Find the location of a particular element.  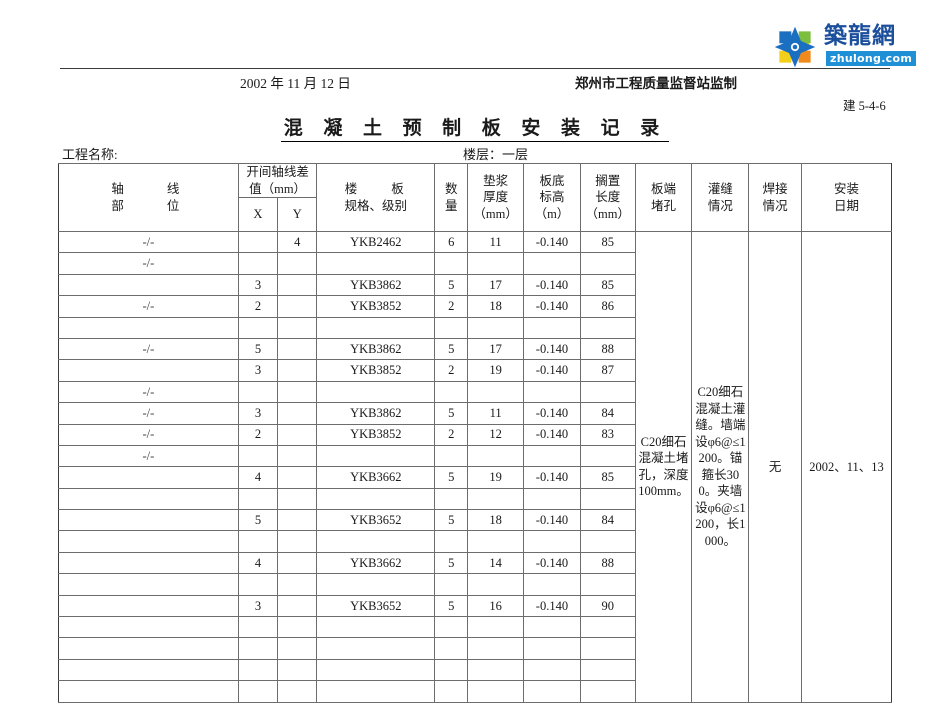

cell-bearing-length: 85 is located at coordinates (607, 285).